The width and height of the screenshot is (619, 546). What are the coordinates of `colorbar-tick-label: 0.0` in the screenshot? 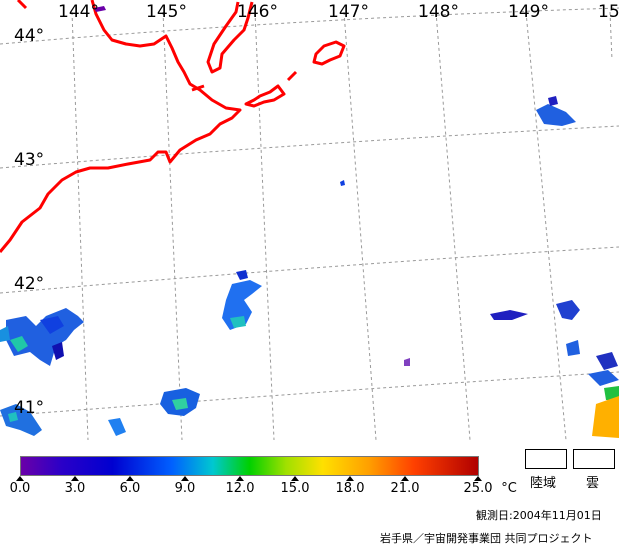 It's located at (20, 488).